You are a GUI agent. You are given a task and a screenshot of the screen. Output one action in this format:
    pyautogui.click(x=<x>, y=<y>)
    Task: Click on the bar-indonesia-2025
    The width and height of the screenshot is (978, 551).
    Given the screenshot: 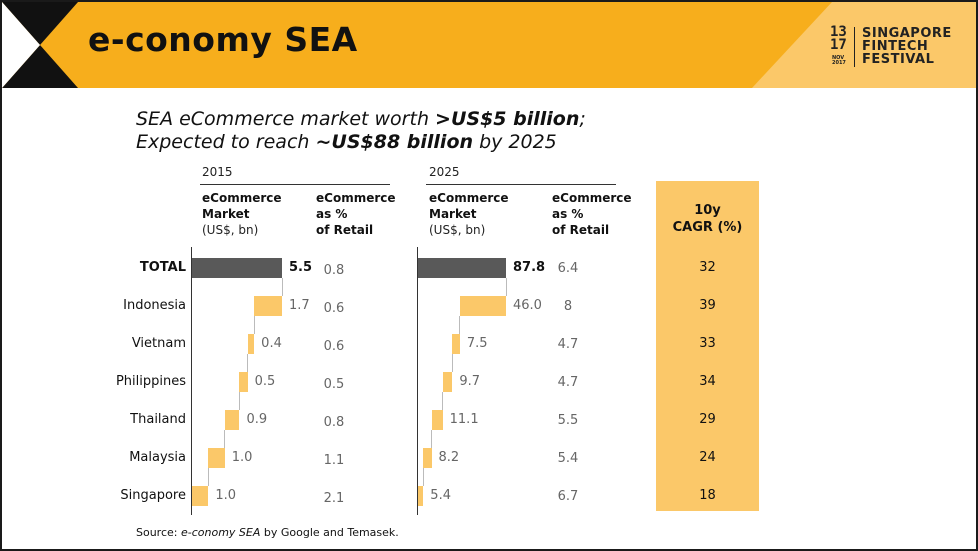 What is the action you would take?
    pyautogui.click(x=482, y=306)
    